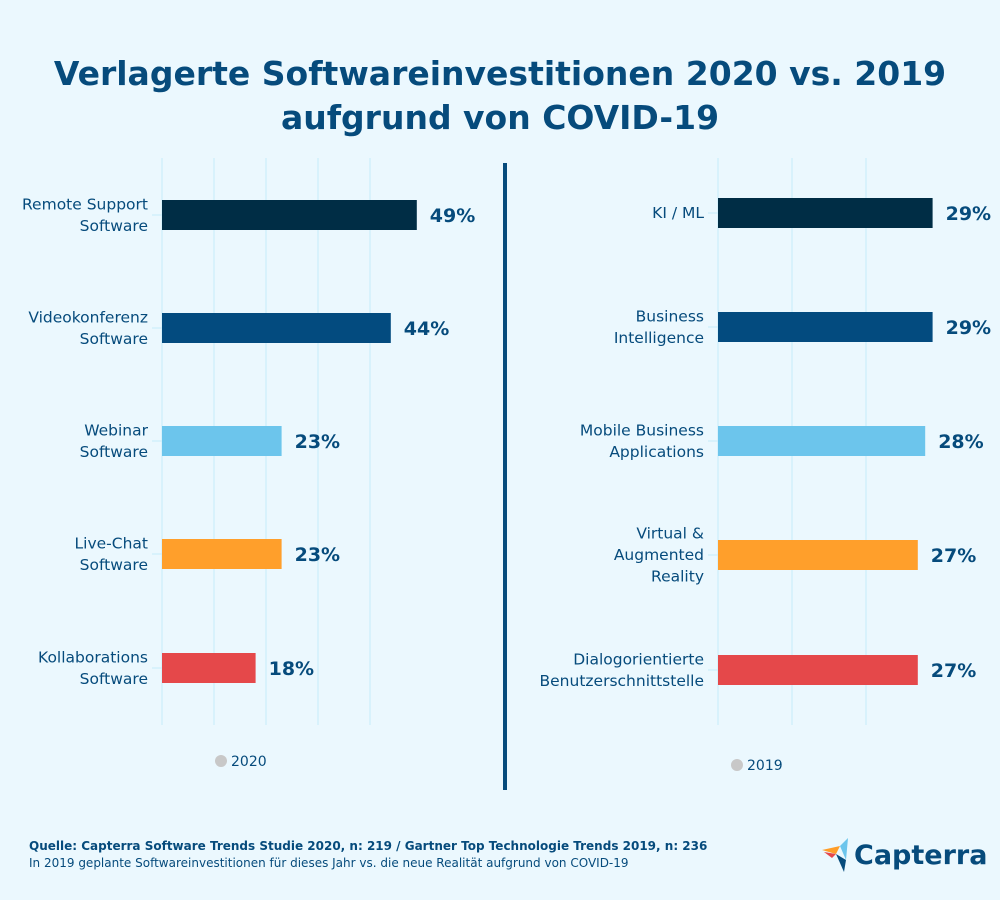  I want to click on legend-label: 2020, so click(249, 762).